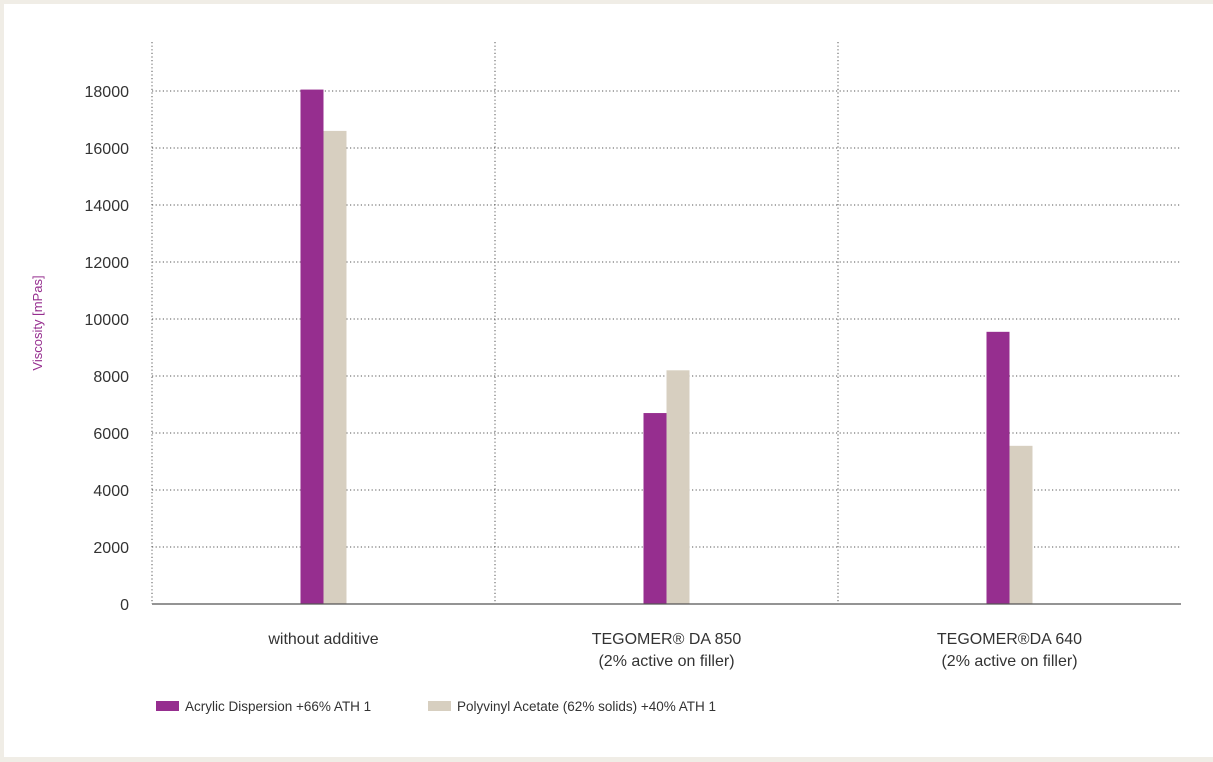  I want to click on y-axis-label: Viscosity [mPas], so click(37, 322).